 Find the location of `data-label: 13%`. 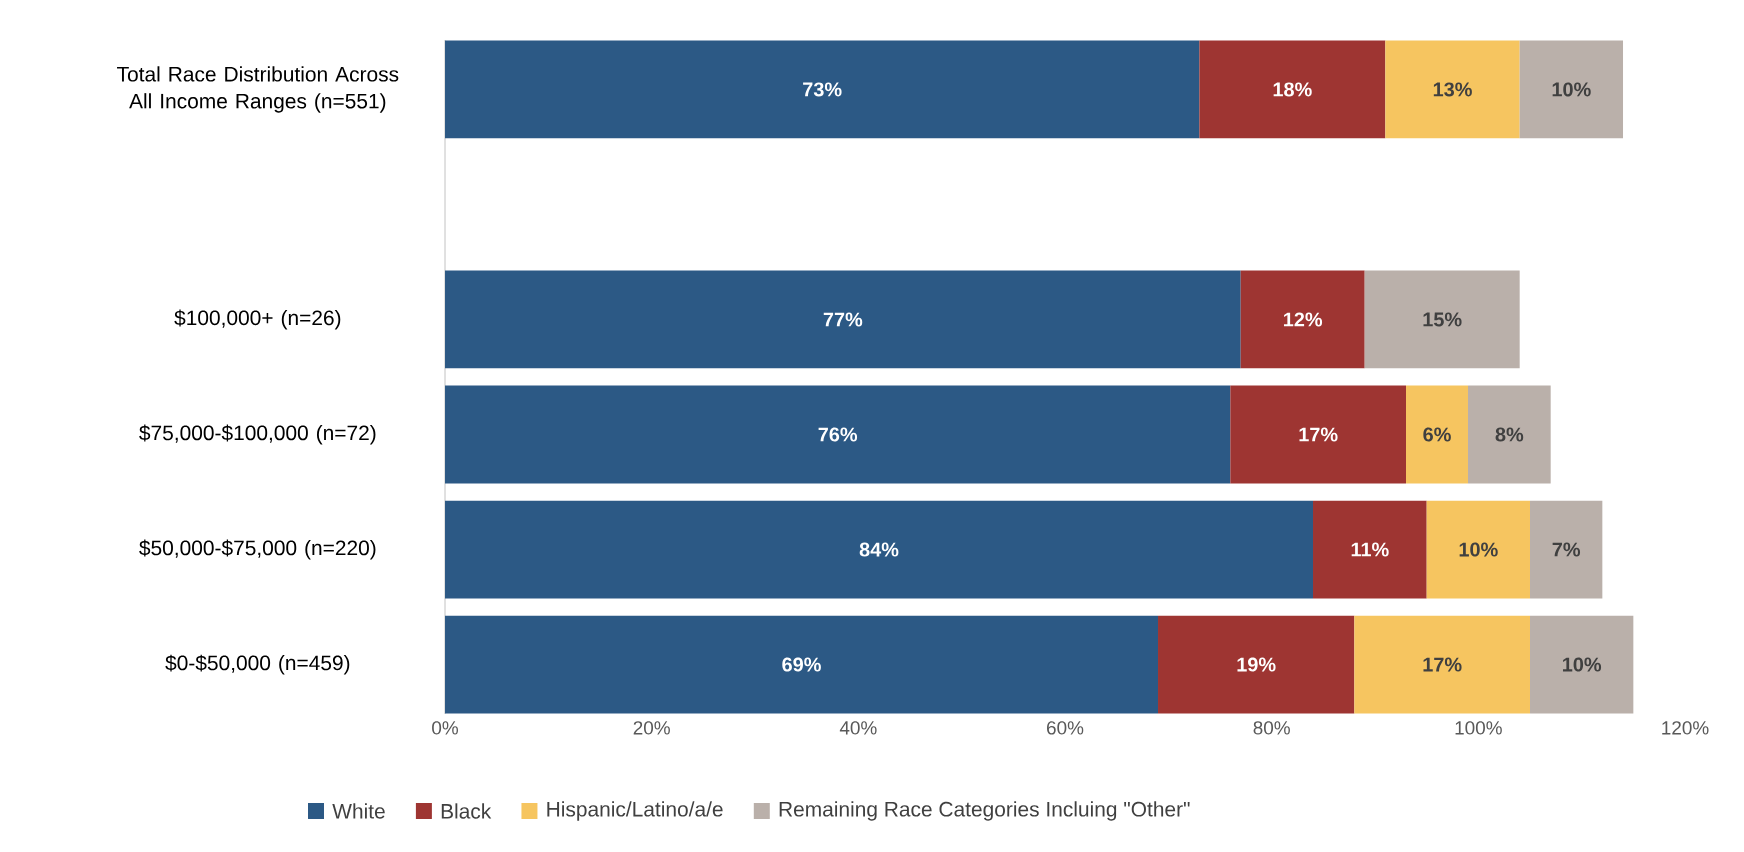

data-label: 13% is located at coordinates (1452, 89).